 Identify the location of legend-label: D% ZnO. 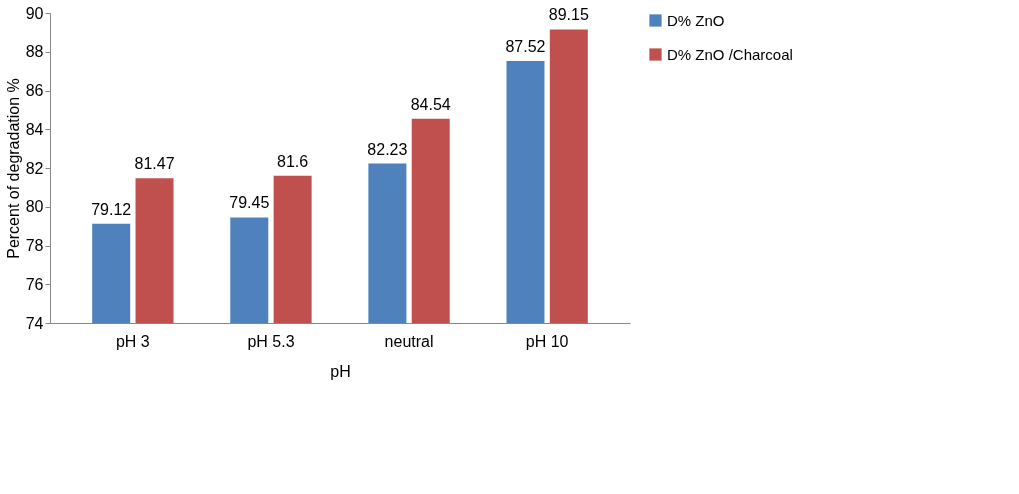
(696, 20).